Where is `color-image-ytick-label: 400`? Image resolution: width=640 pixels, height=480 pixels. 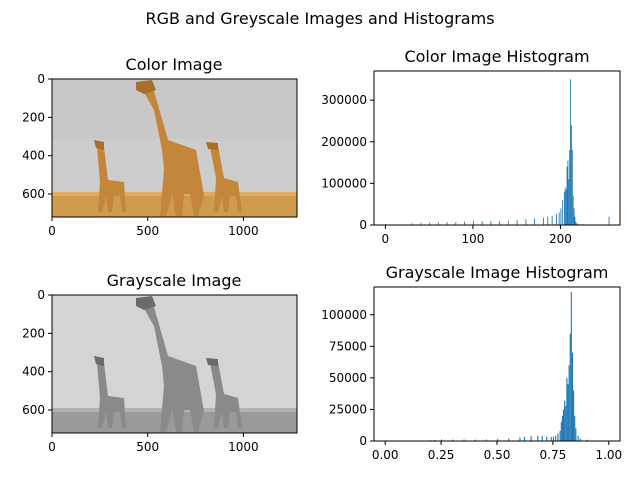 color-image-ytick-label: 400 is located at coordinates (33, 156).